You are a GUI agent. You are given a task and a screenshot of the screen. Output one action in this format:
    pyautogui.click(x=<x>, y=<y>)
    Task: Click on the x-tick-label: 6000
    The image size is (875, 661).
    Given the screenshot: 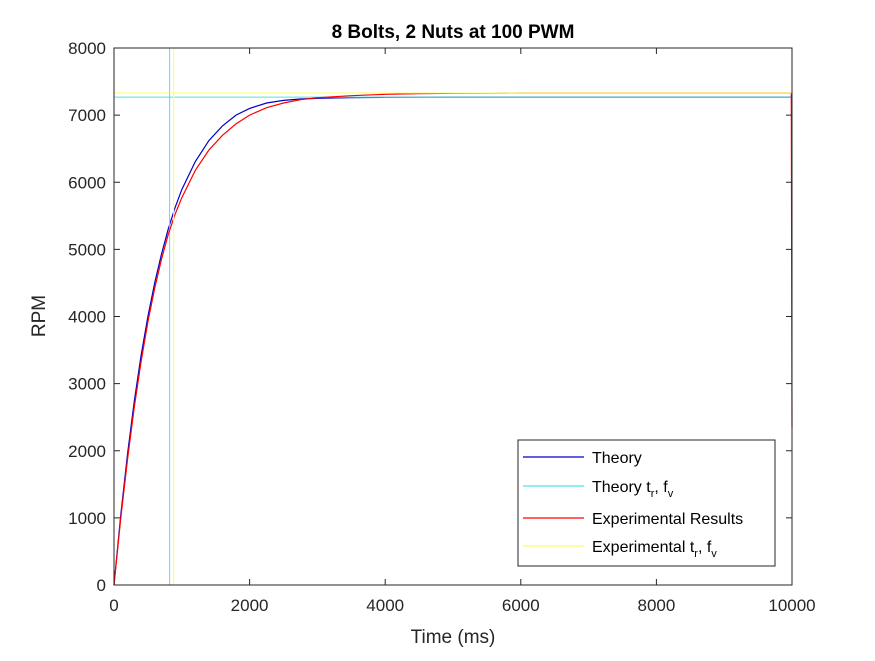 What is the action you would take?
    pyautogui.click(x=521, y=605)
    